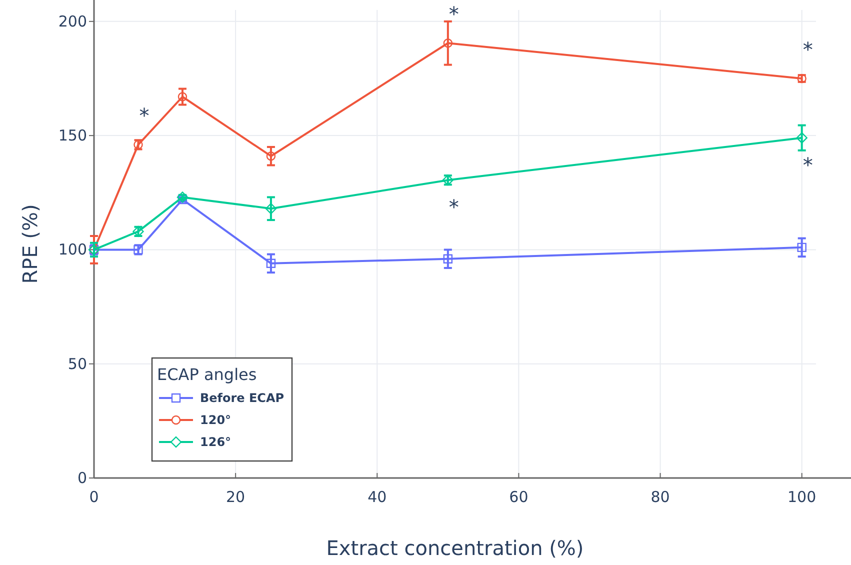 The image size is (851, 565). I want to click on x-tick-label: 80, so click(660, 497).